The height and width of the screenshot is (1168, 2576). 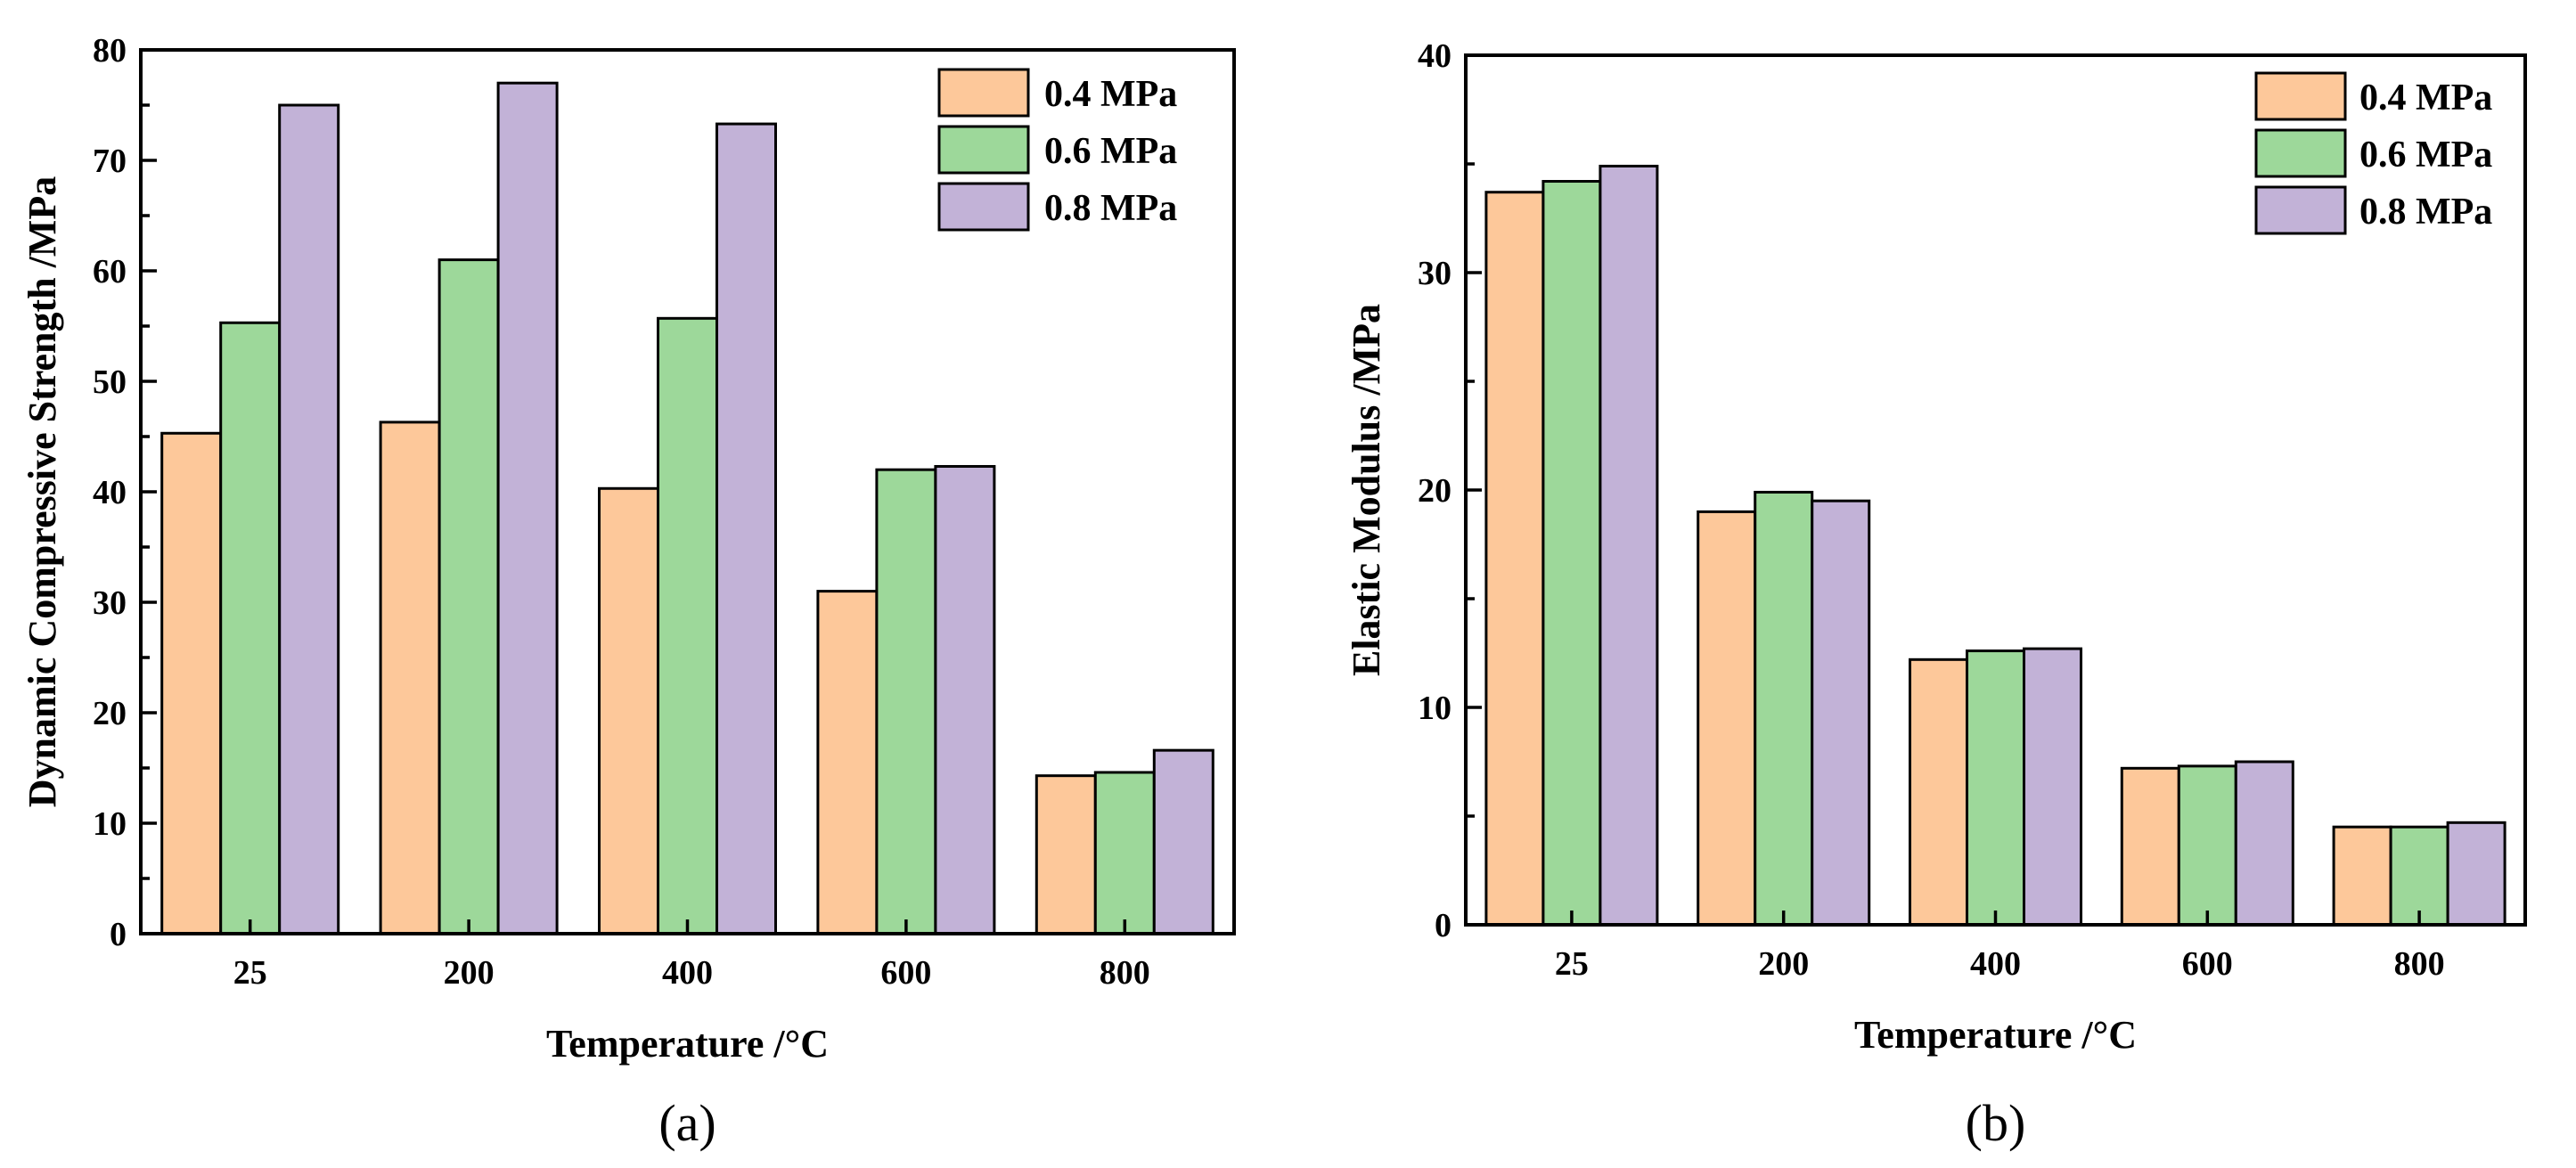 I want to click on panel-label: (b), so click(x=1996, y=1123).